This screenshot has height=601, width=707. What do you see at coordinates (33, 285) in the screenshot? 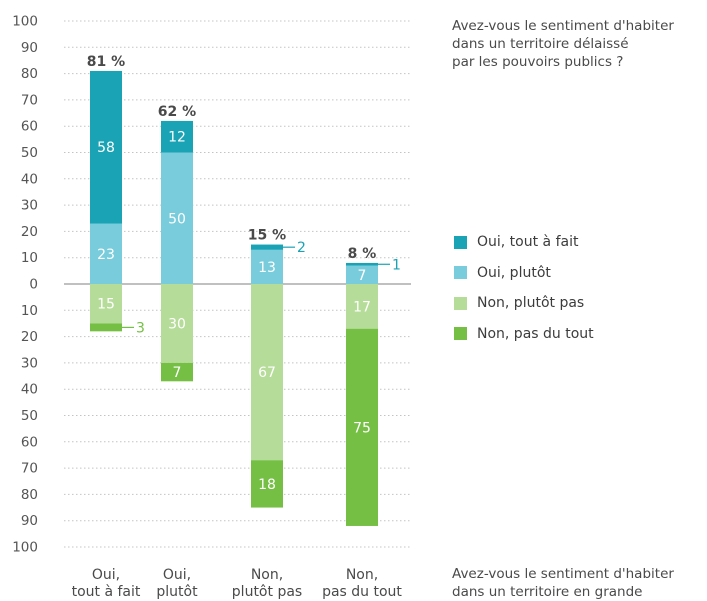
I see `y-tick-label: 0` at bounding box center [33, 285].